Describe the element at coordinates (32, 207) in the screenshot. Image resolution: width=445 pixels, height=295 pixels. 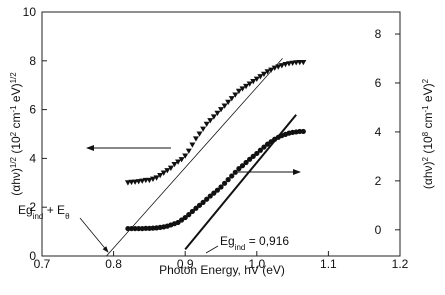
I see `y-tick-label: 2` at that location.